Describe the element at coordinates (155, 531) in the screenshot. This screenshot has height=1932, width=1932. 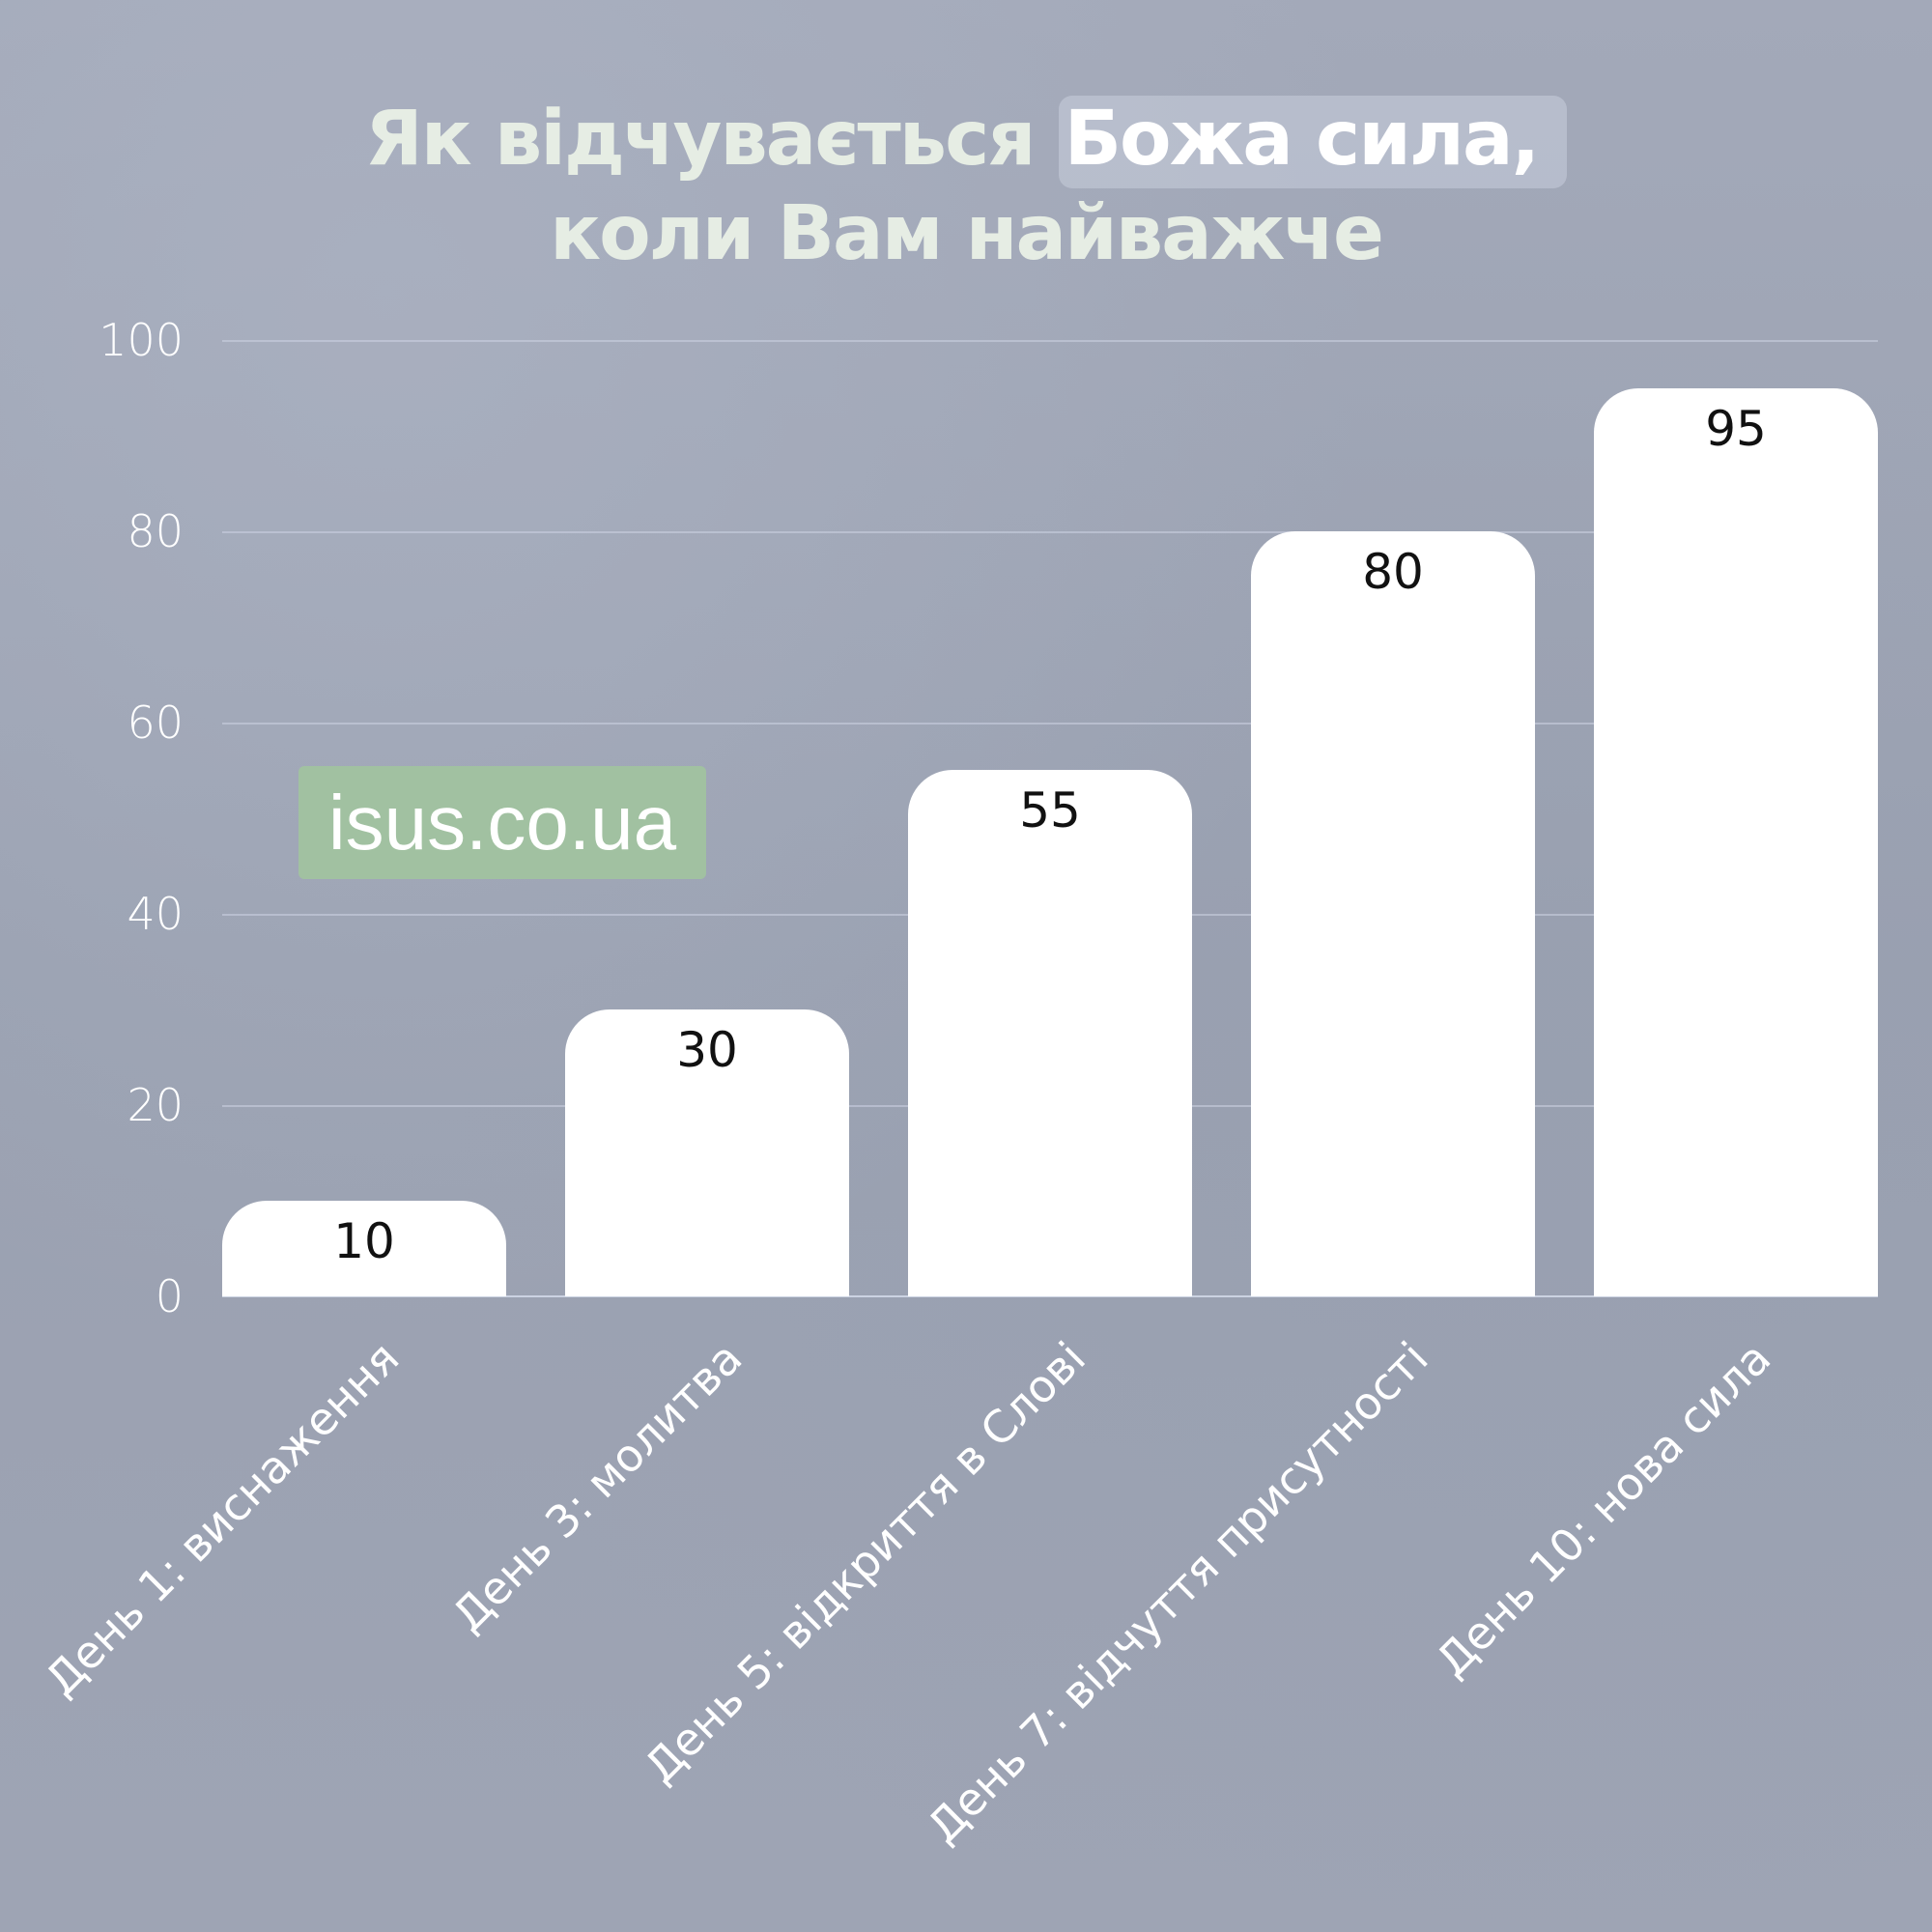
I see `y-tick-80: 80` at that location.